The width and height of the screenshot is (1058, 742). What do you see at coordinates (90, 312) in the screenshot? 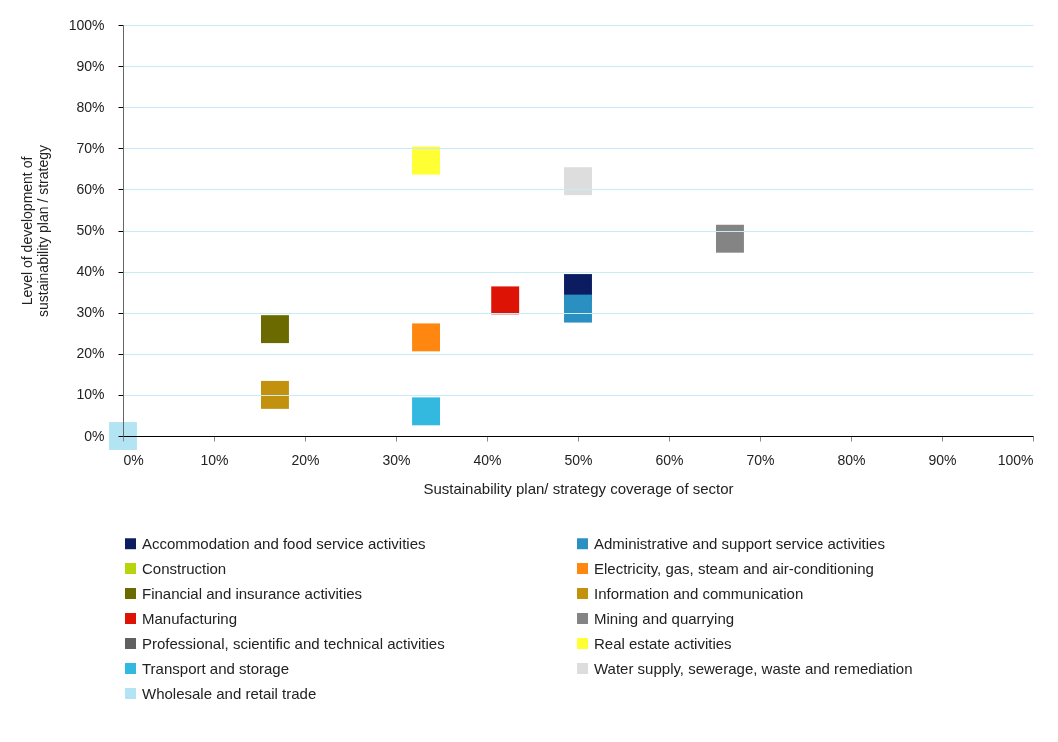
I see `y-tick-label: 30%` at bounding box center [90, 312].